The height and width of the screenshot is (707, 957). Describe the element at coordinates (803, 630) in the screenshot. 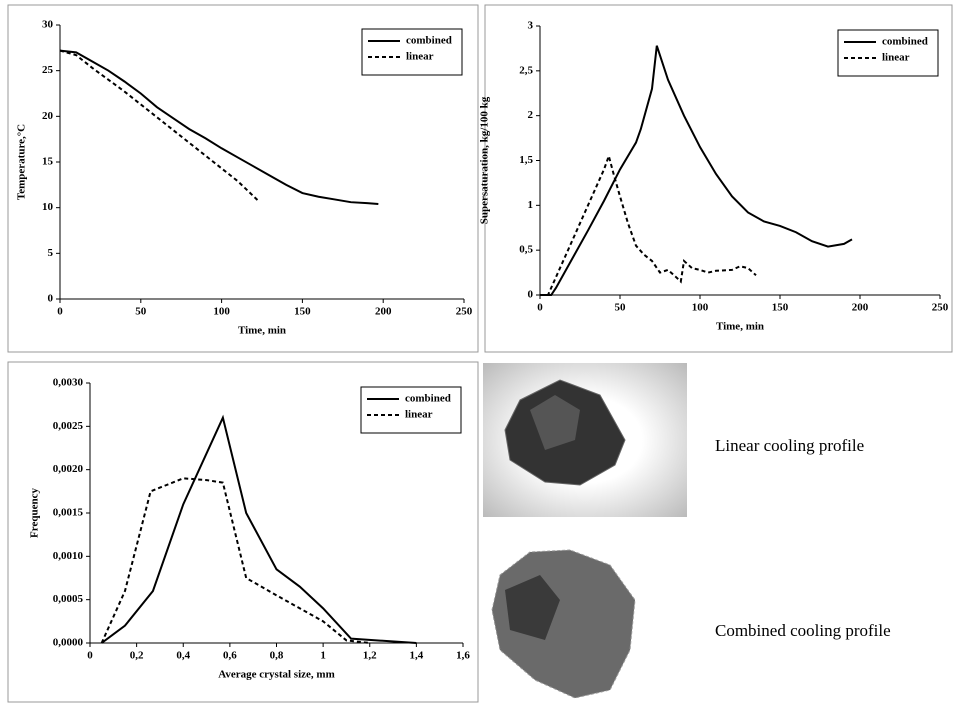

I see `image-caption: Combined cooling profile` at that location.